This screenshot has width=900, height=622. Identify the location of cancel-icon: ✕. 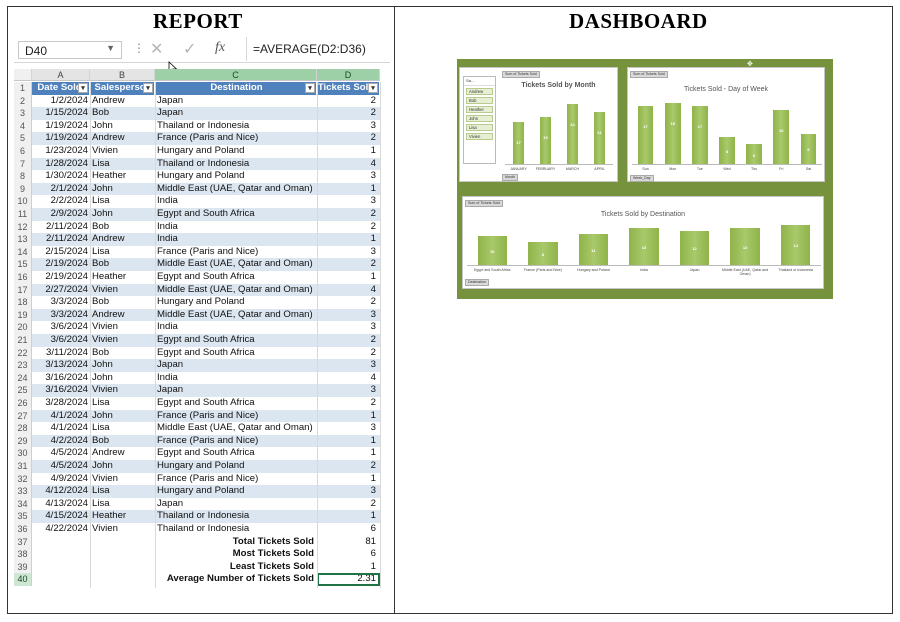
(157, 49).